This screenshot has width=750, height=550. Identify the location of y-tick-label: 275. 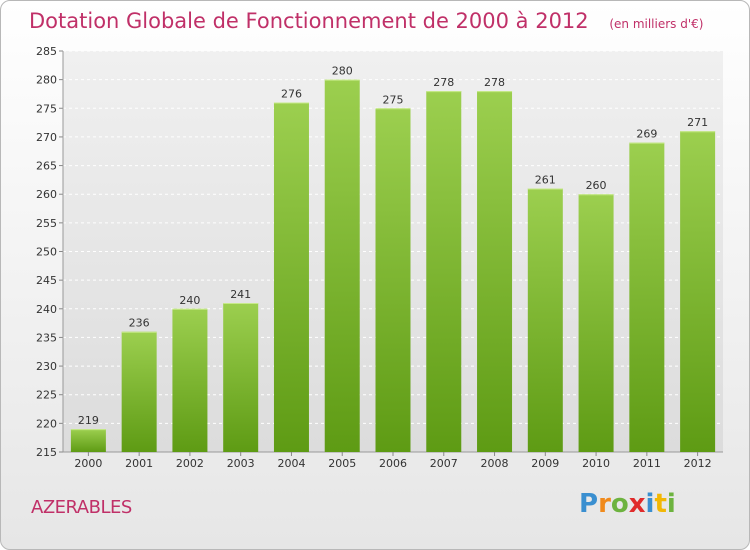
(46, 108).